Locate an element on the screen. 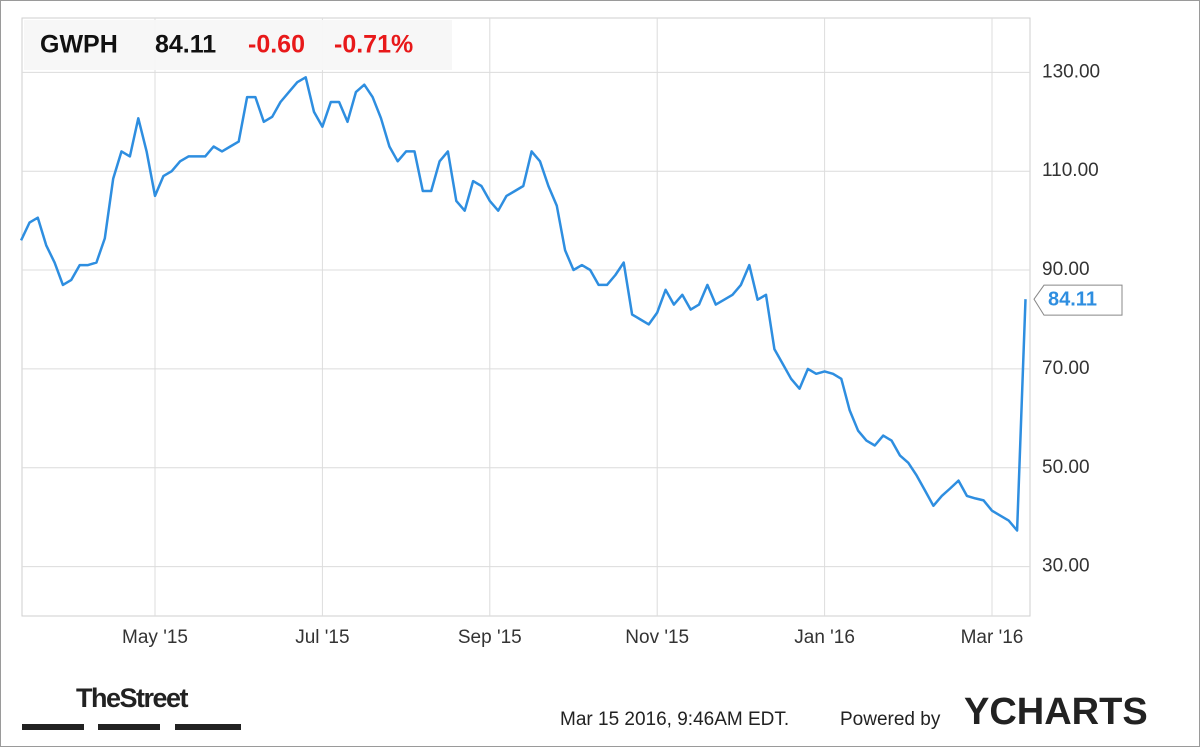 Image resolution: width=1200 pixels, height=752 pixels. y-tick-label: 130.00 is located at coordinates (1071, 71).